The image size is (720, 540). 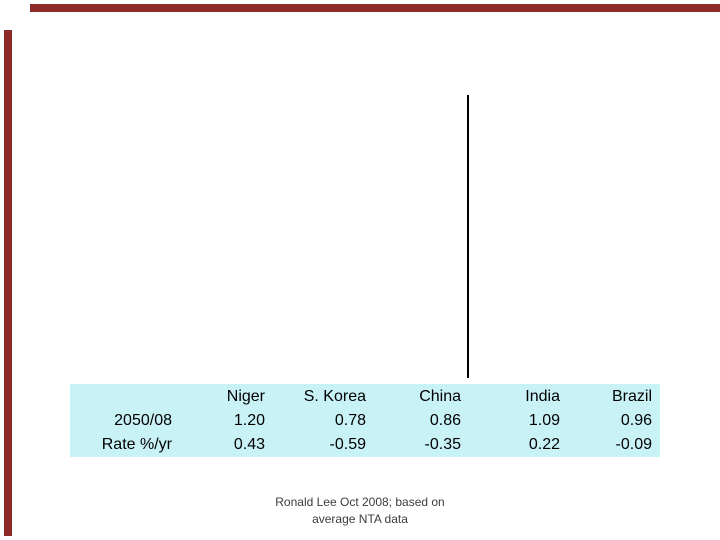 What do you see at coordinates (633, 444) in the screenshot?
I see `table-cell: -0.09` at bounding box center [633, 444].